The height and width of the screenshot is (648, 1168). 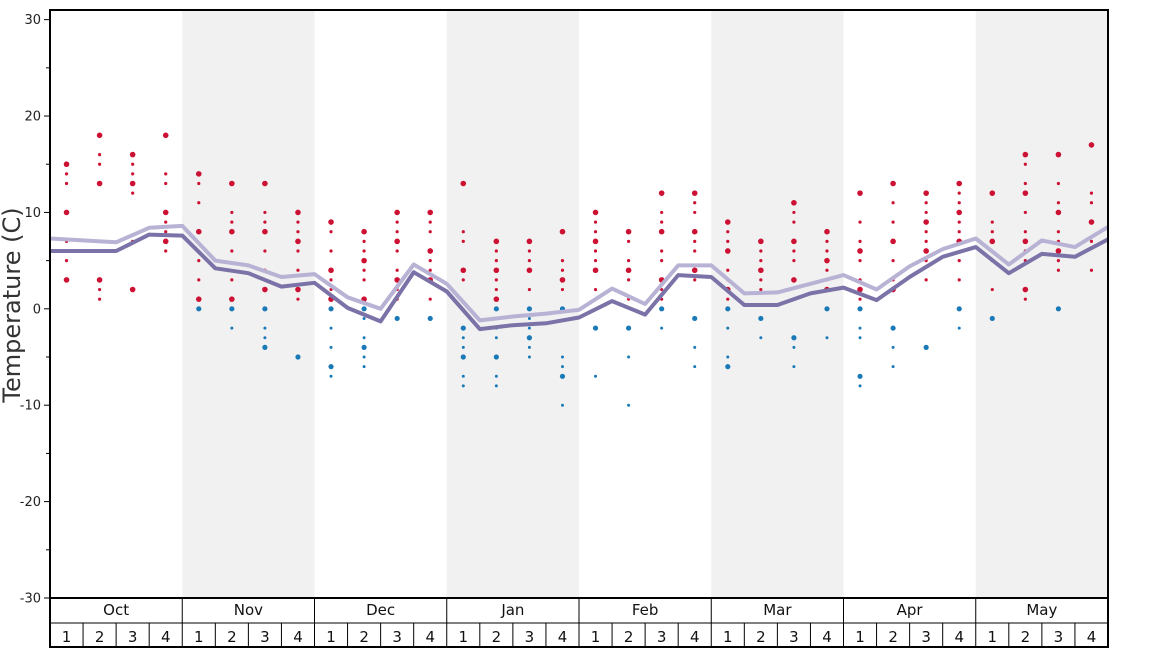 I want to click on y-tick-label: -10, so click(x=30, y=406).